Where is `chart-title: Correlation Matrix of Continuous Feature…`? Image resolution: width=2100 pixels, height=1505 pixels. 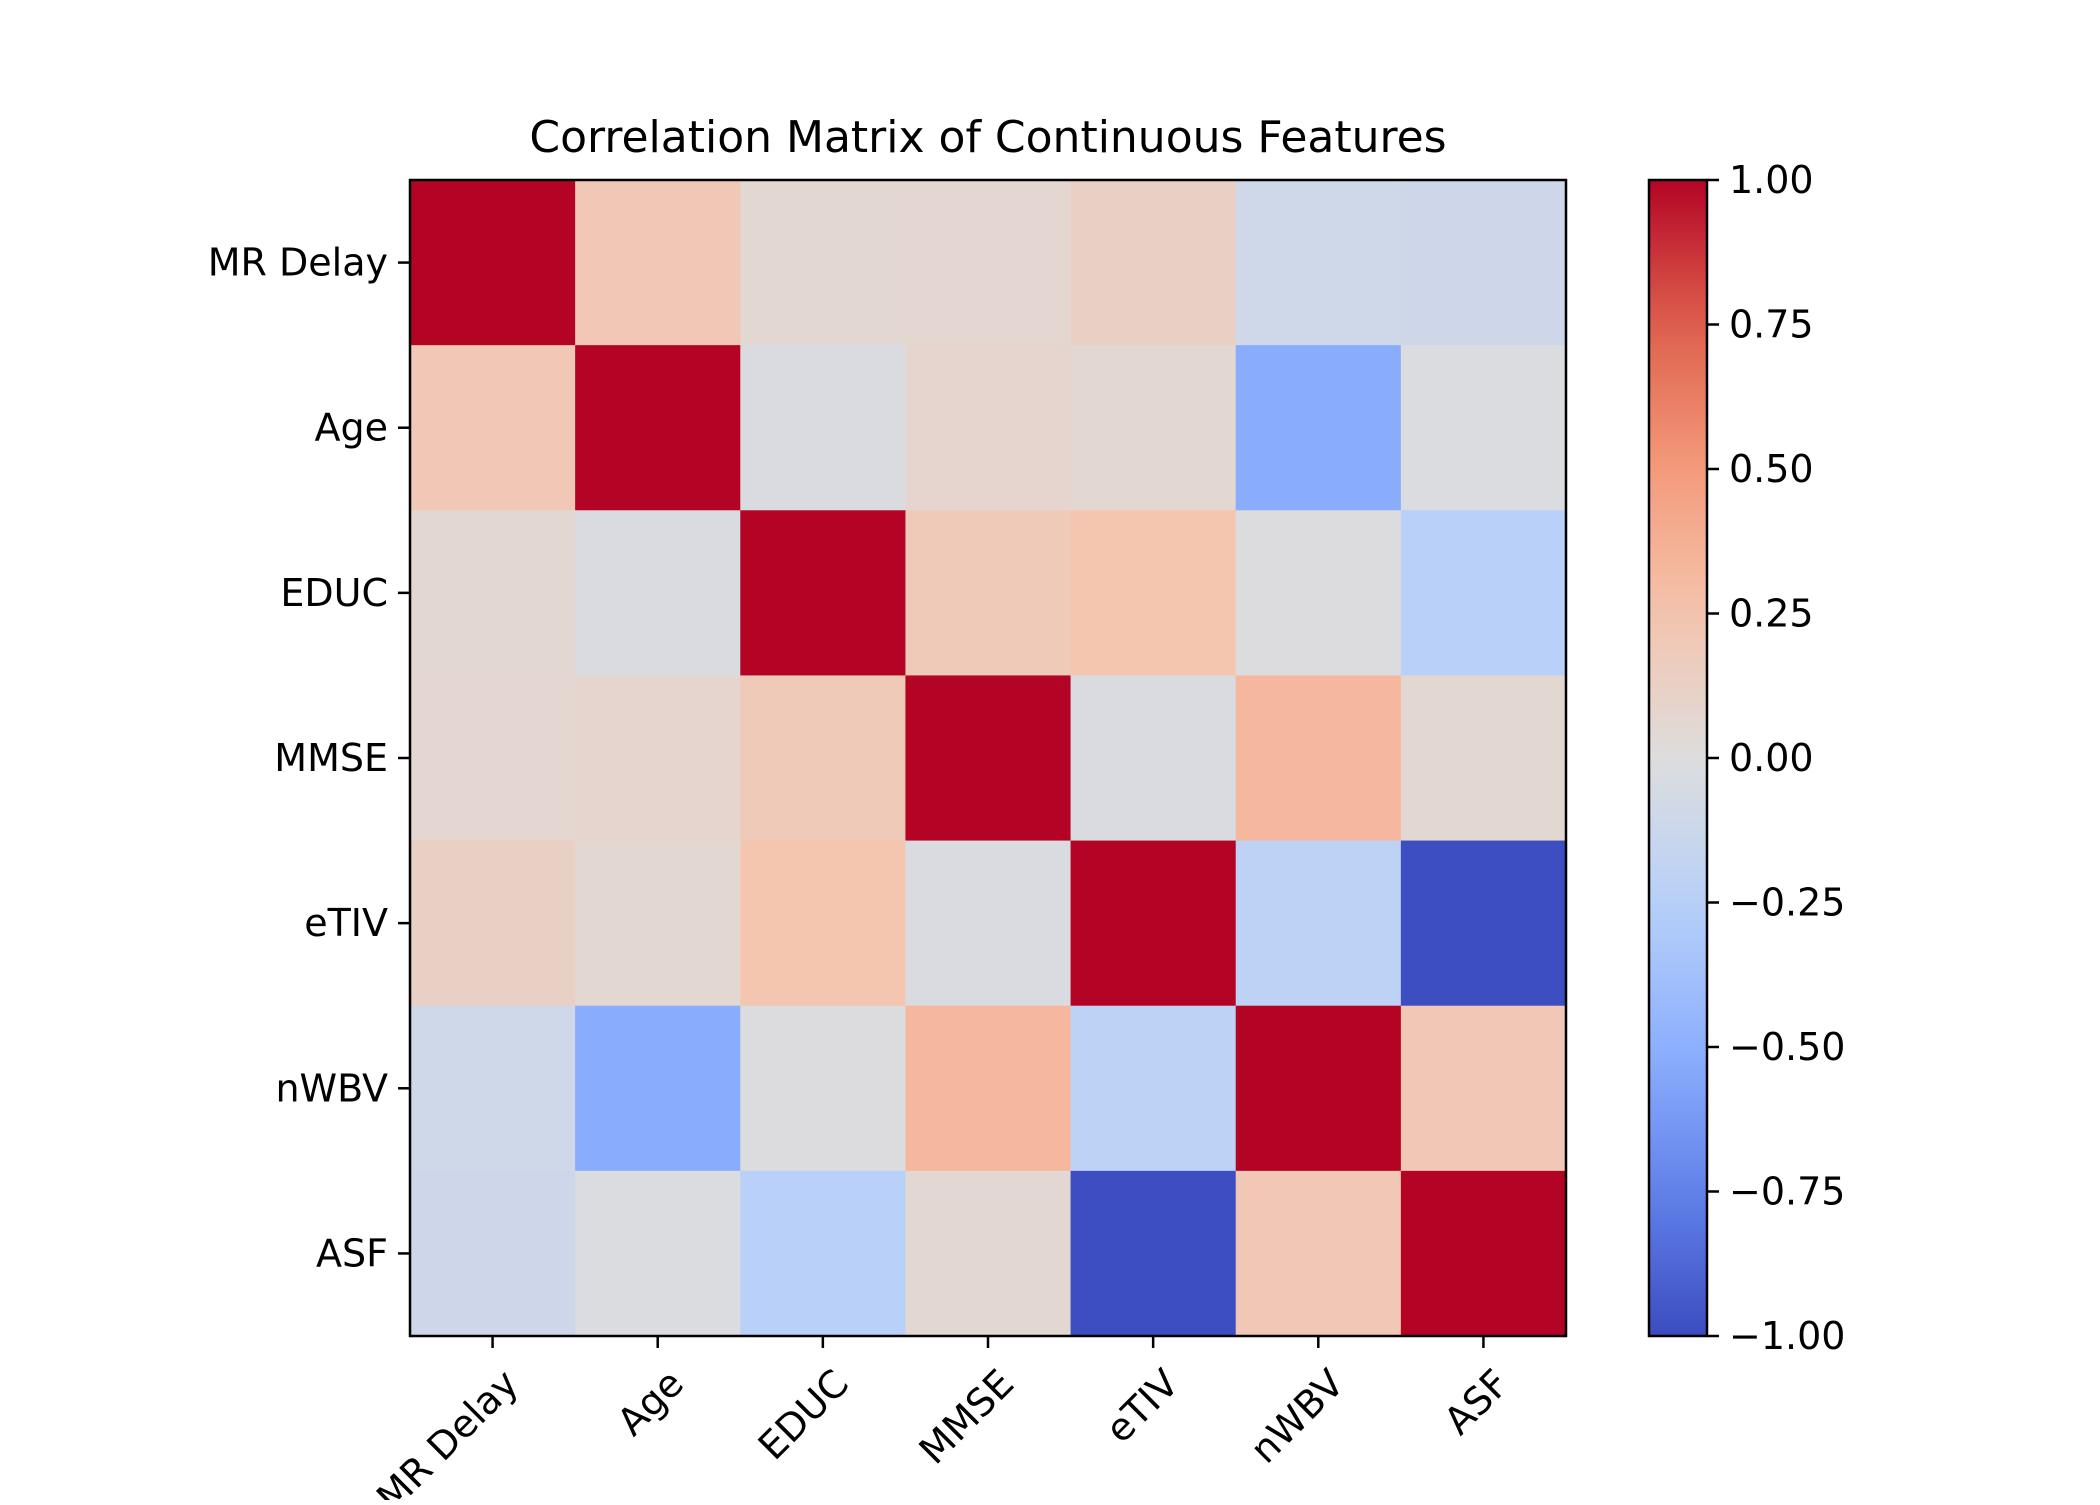 chart-title: Correlation Matrix of Continuous Feature… is located at coordinates (987, 137).